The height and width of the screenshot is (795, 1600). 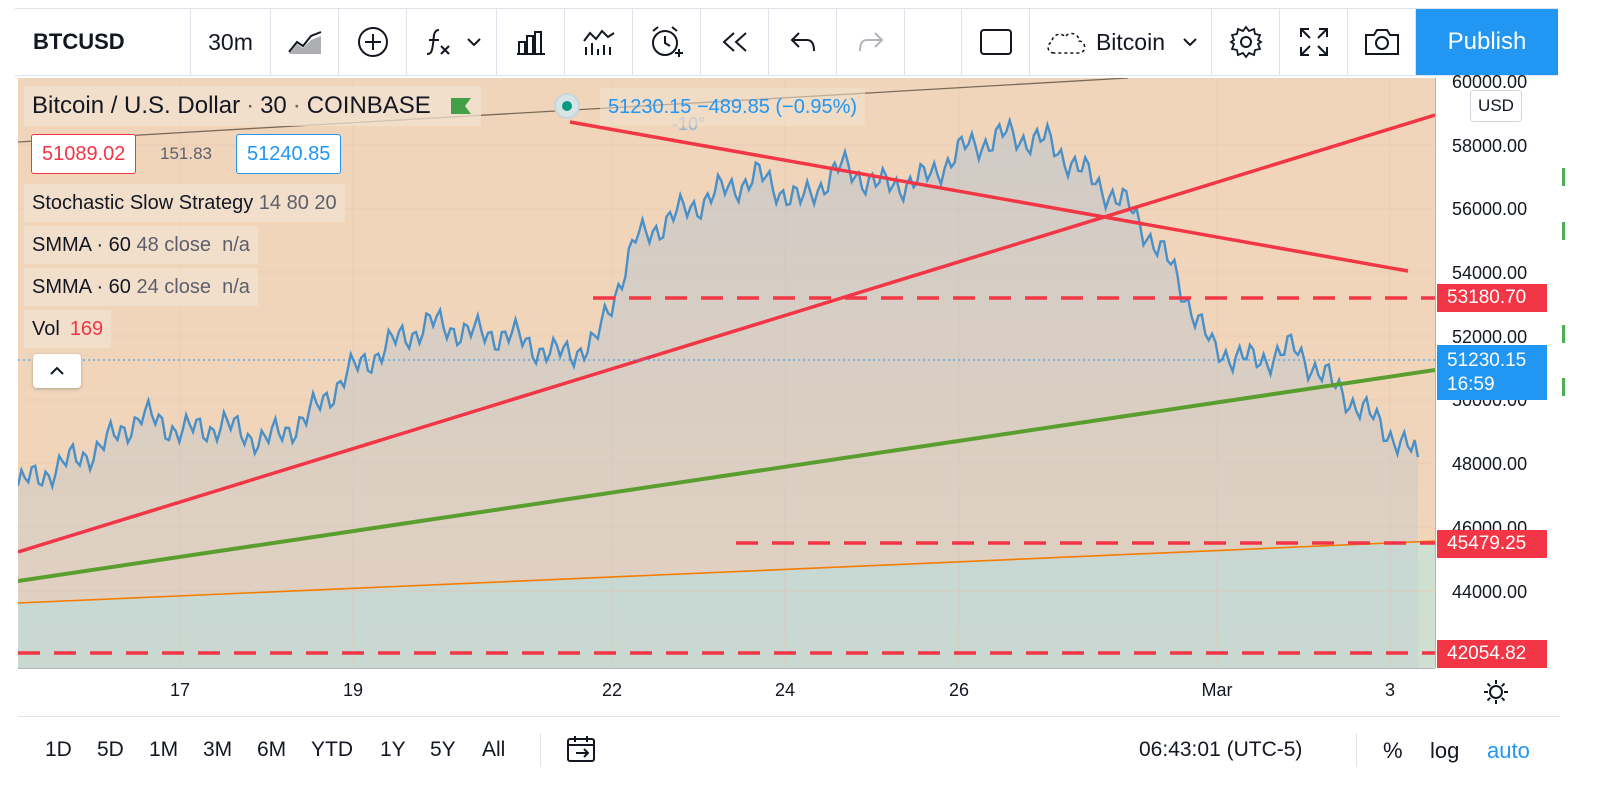 What do you see at coordinates (1497, 373) in the screenshot?
I see `price-axis` at bounding box center [1497, 373].